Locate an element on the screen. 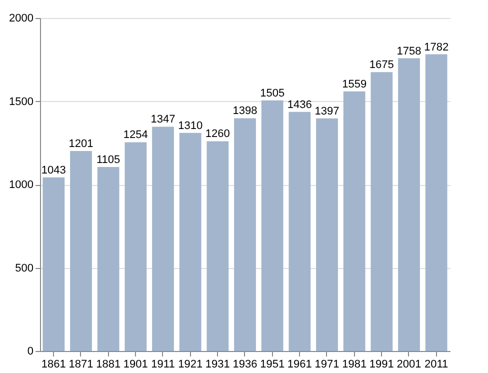  data-label: 1260 is located at coordinates (217, 134).